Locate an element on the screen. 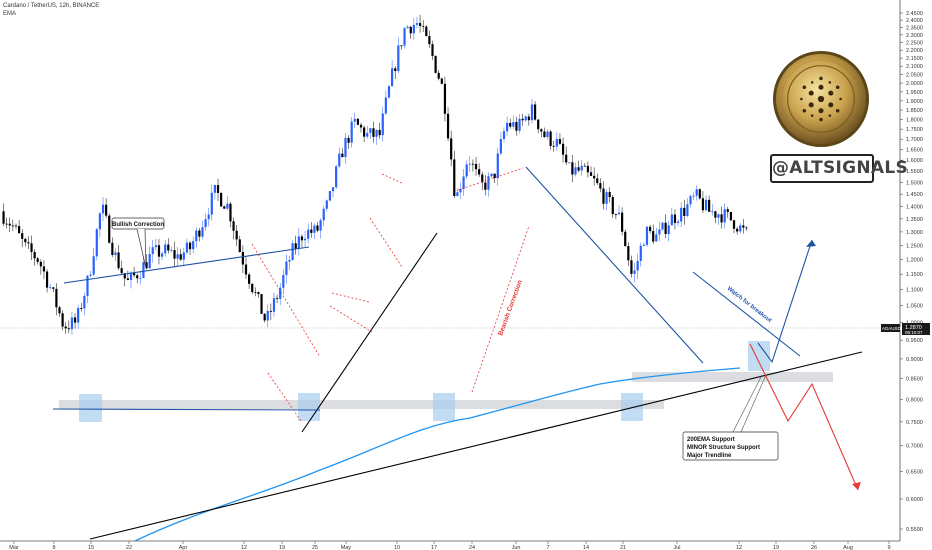 The image size is (932, 550). bullish-correction-top-line is located at coordinates (186, 265).